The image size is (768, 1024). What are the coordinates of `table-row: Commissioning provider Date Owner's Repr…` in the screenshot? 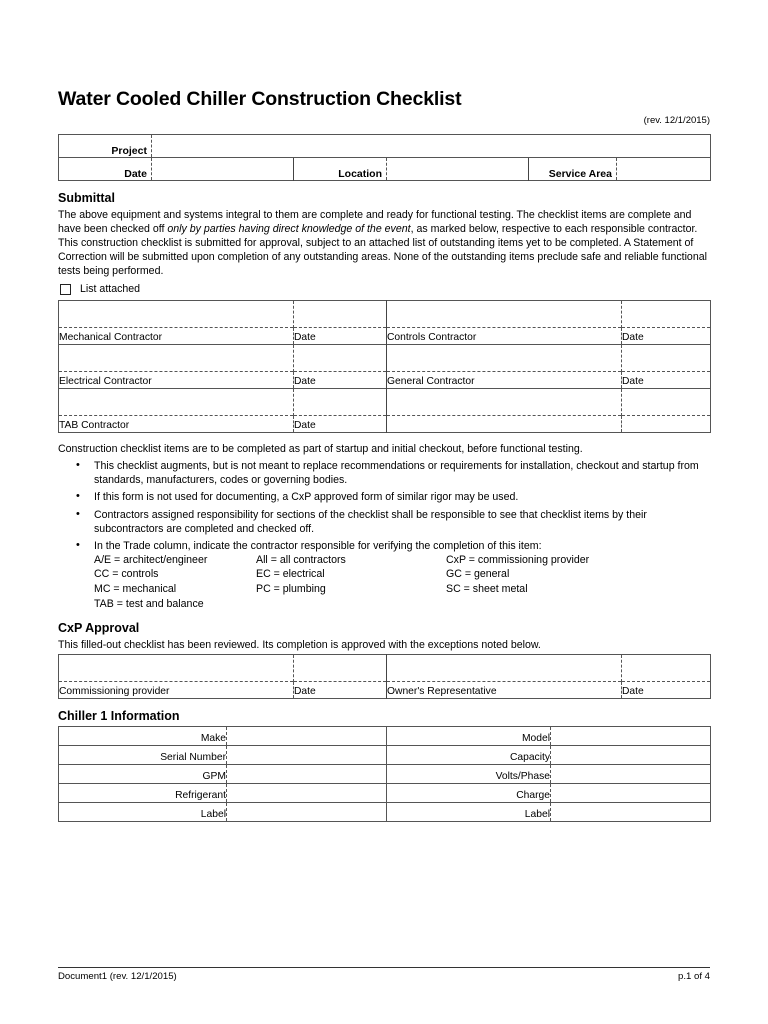 It's located at (384, 690).